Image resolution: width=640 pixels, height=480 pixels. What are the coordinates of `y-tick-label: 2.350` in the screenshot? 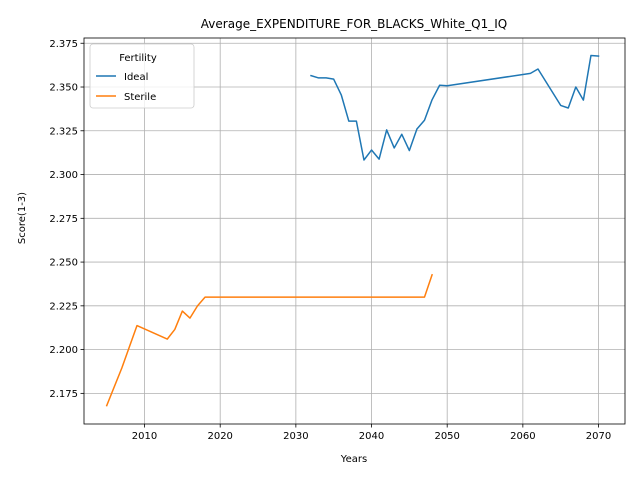 It's located at (63, 88).